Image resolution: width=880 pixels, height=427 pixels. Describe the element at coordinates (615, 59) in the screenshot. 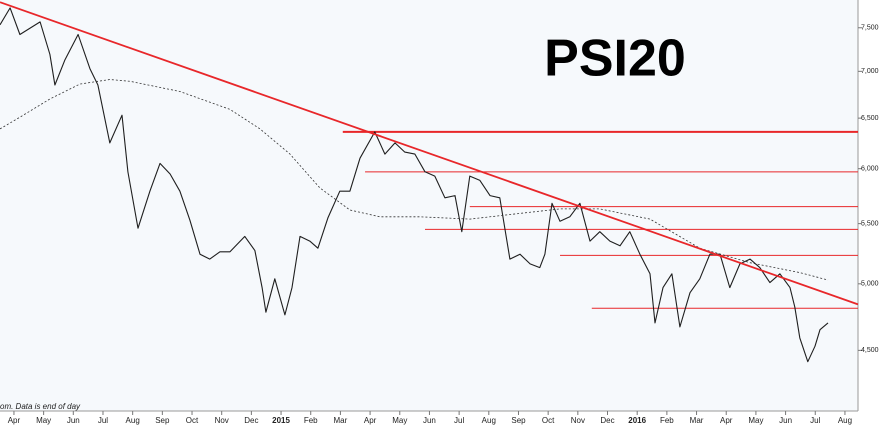

I see `chart-title: PSI20` at that location.